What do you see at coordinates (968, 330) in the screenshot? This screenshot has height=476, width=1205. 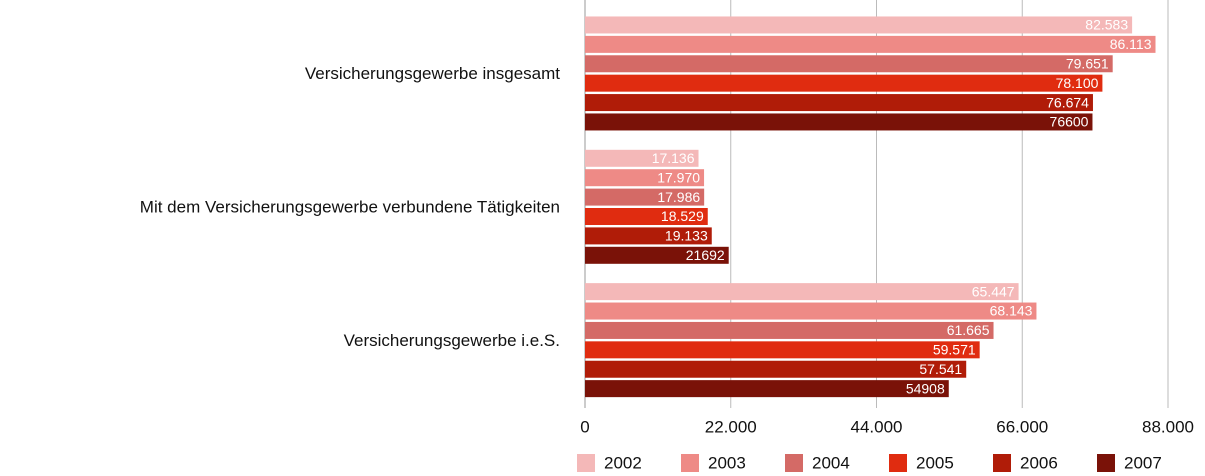 I see `value-label: 61.665` at bounding box center [968, 330].